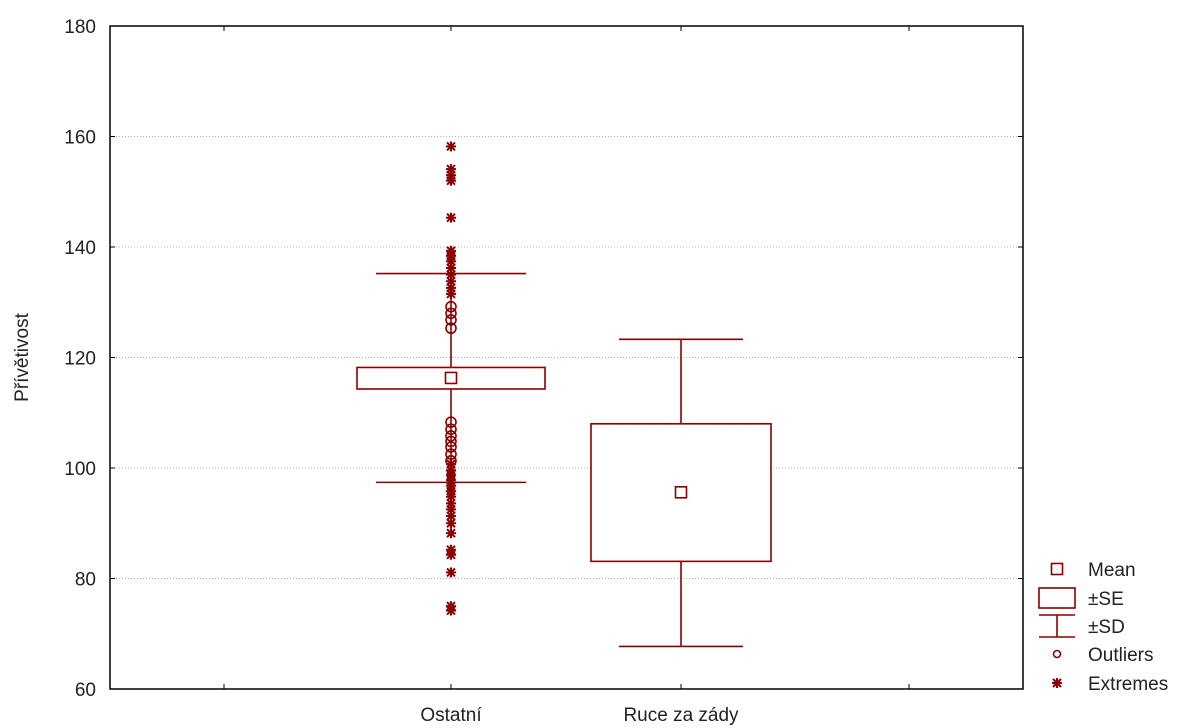  What do you see at coordinates (22, 356) in the screenshot?
I see `y-axis-label: Přívětivost` at bounding box center [22, 356].